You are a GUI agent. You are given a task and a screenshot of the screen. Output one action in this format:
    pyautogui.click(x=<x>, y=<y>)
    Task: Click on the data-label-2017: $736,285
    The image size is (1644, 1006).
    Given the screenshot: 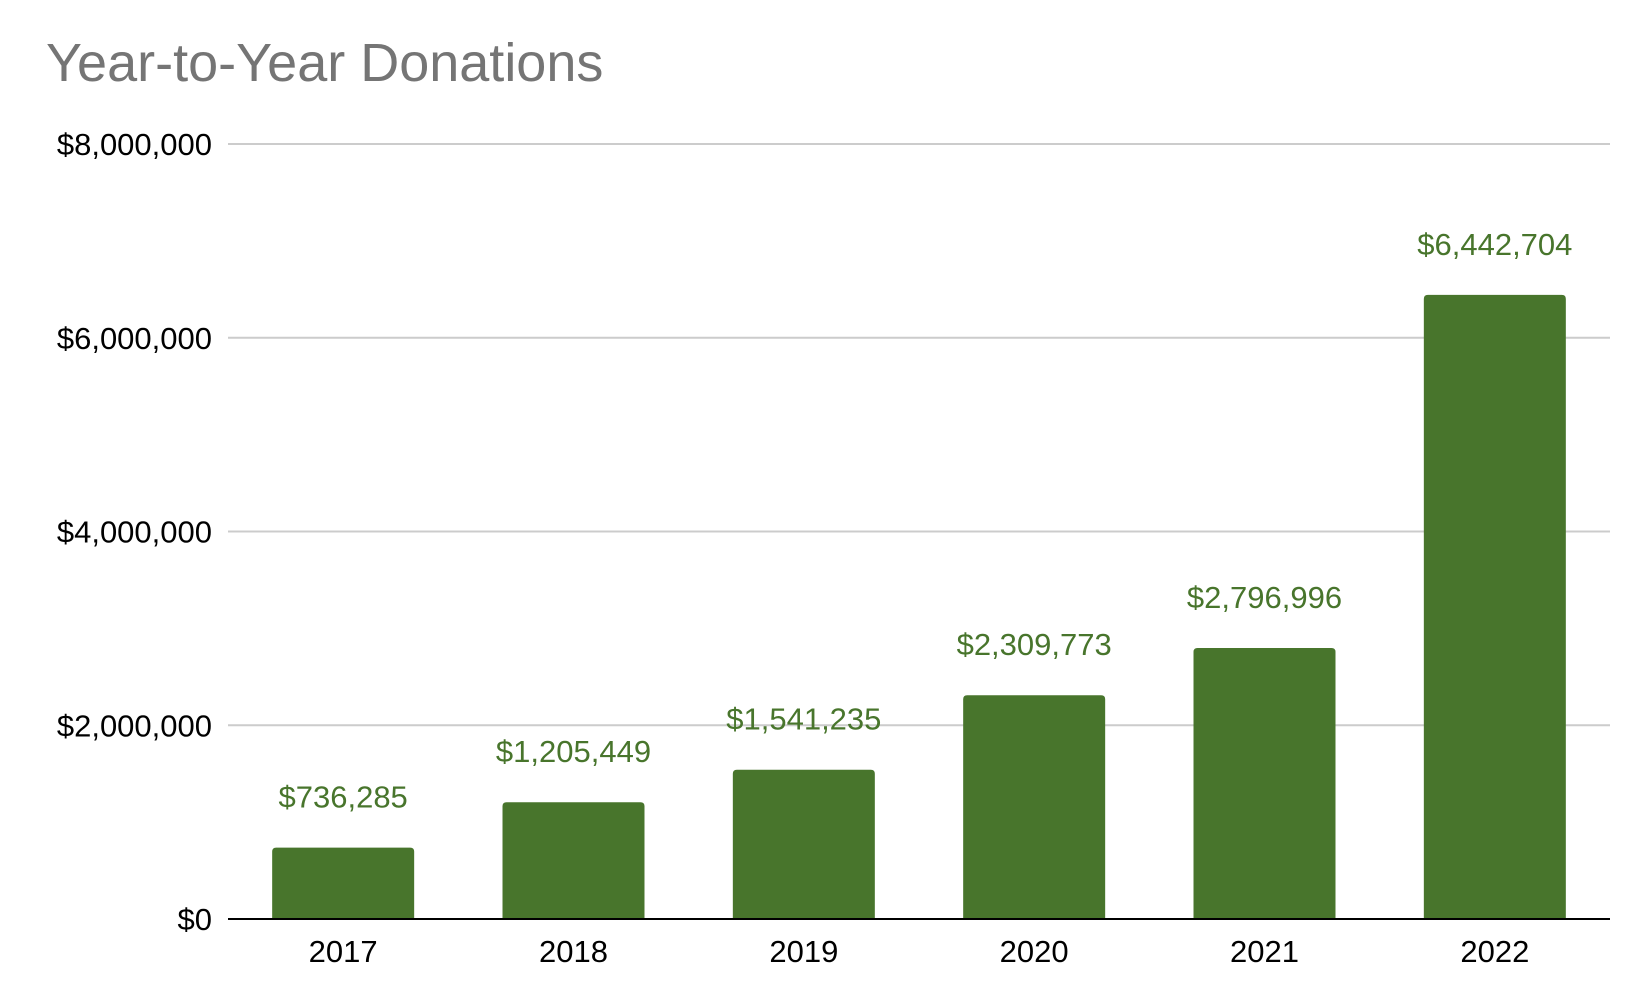 What is the action you would take?
    pyautogui.click(x=343, y=797)
    